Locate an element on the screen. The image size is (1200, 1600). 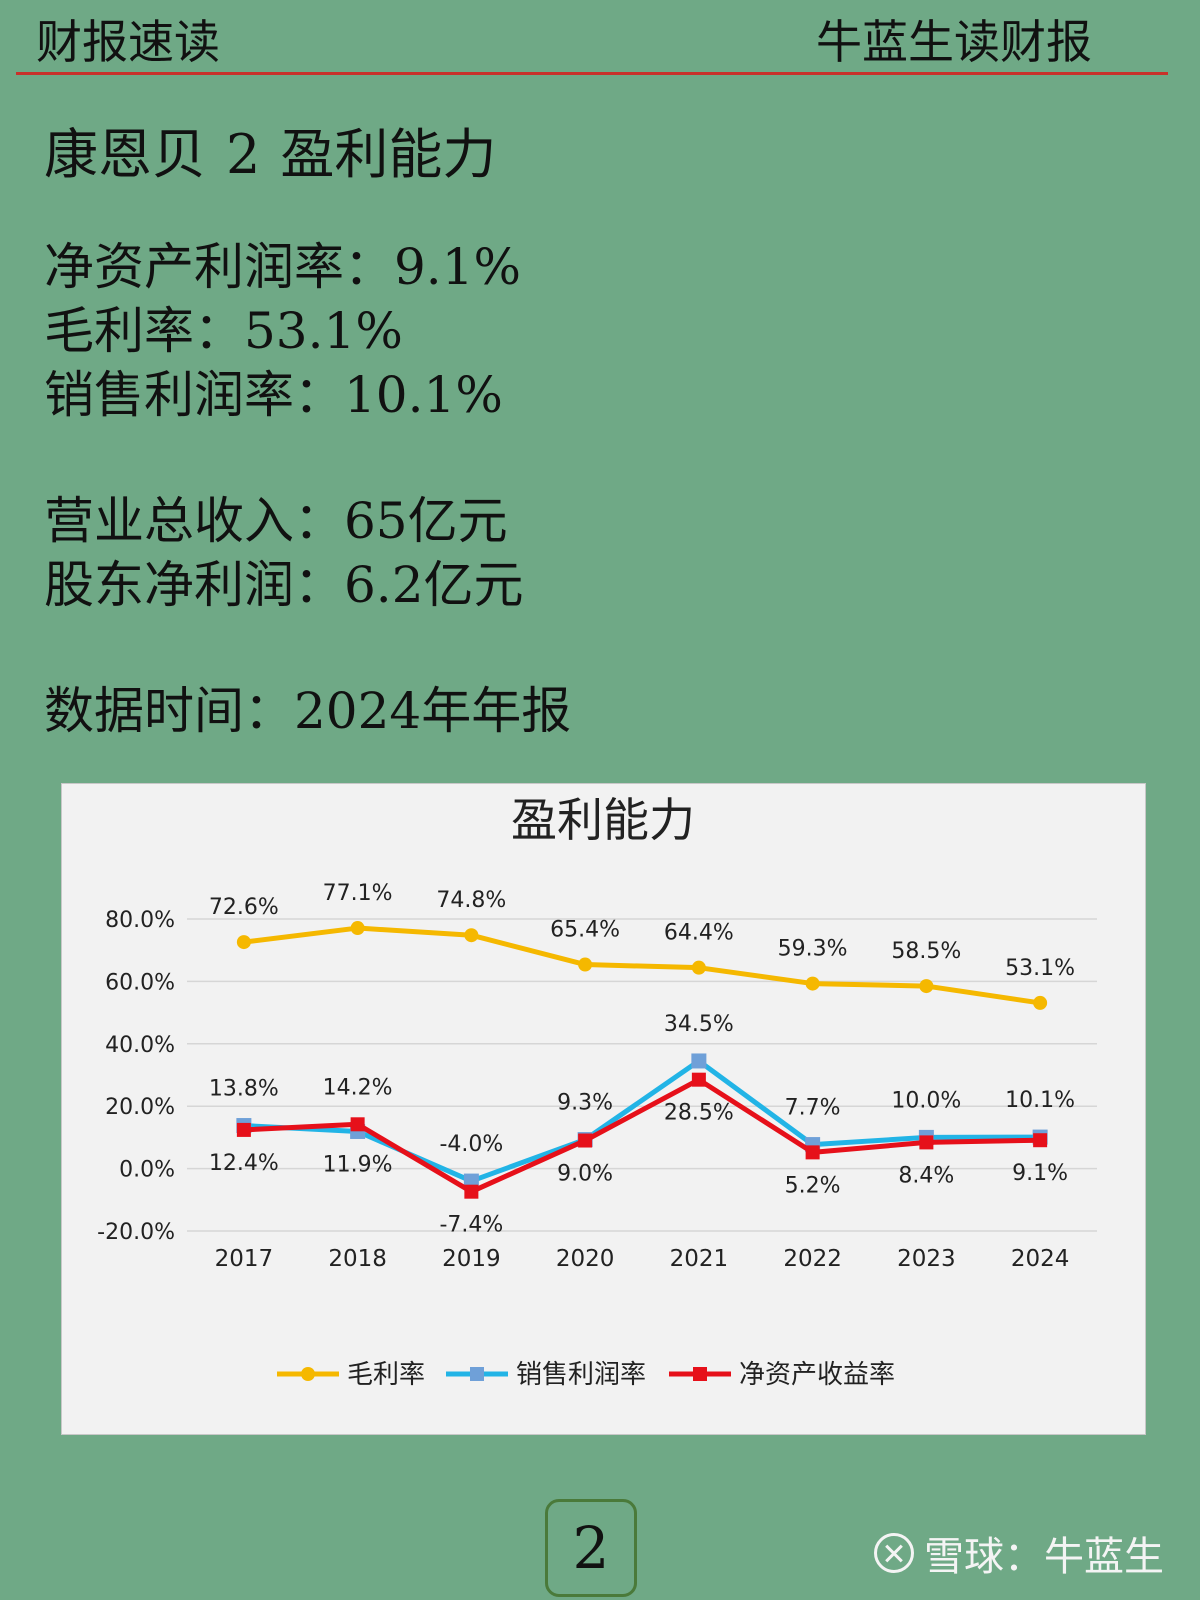
y-tick-label: 0.0% is located at coordinates (147, 1170).